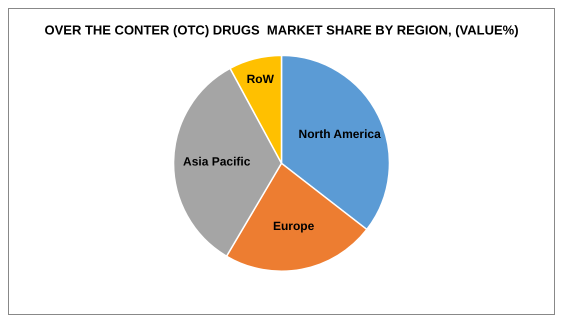 The height and width of the screenshot is (323, 563). I want to click on slice-label: Europe, so click(293, 226).